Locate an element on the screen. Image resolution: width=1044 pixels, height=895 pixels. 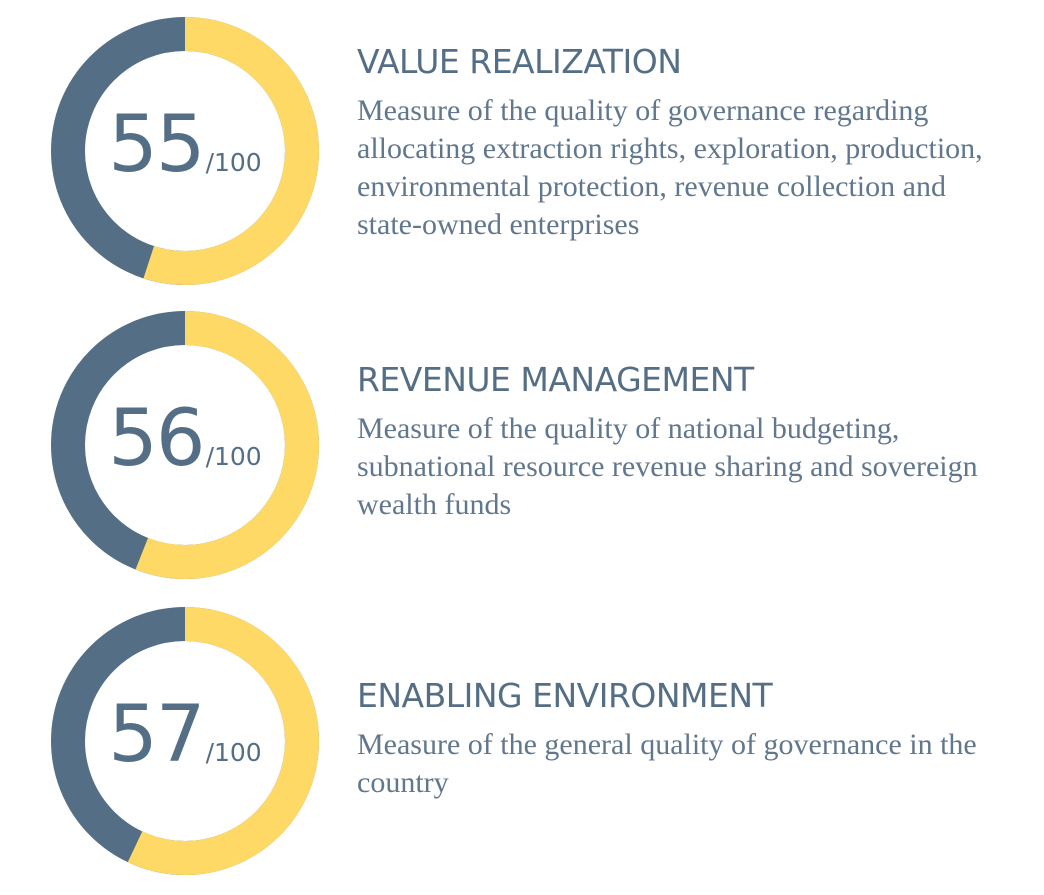
score-title: REVENUE MANAGEMENT is located at coordinates (555, 379).